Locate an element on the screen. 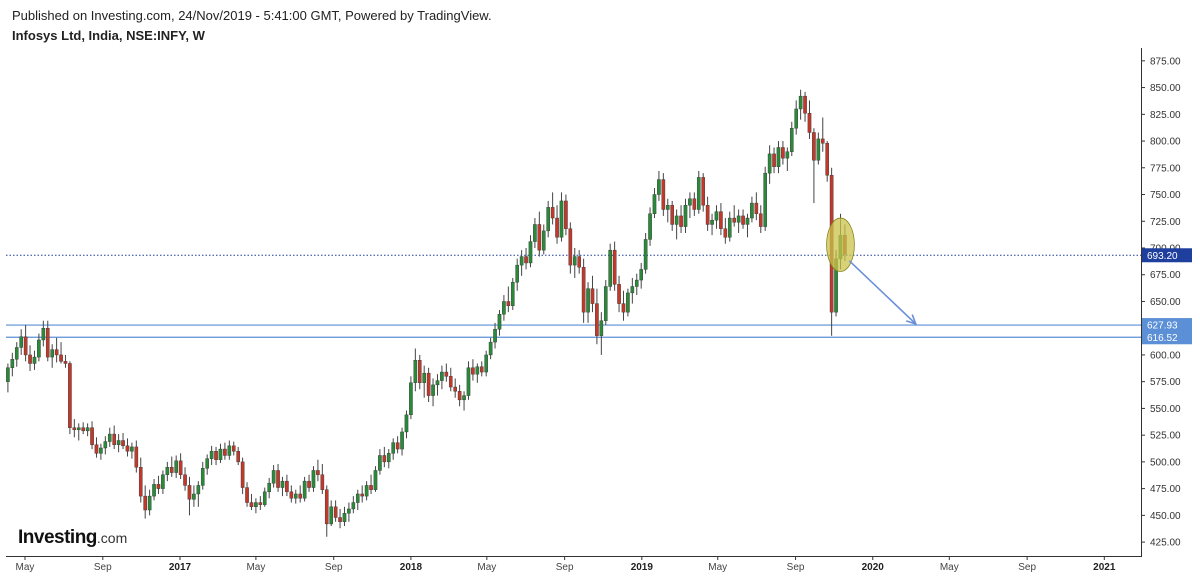  annotations is located at coordinates (872, 271).